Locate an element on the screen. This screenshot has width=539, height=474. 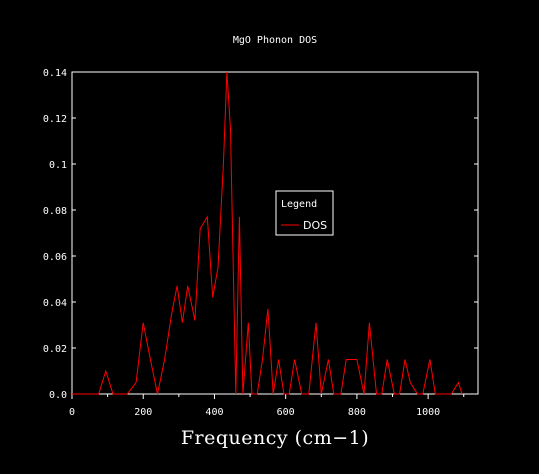
y-tick-label: 0.04 is located at coordinates (55, 303).